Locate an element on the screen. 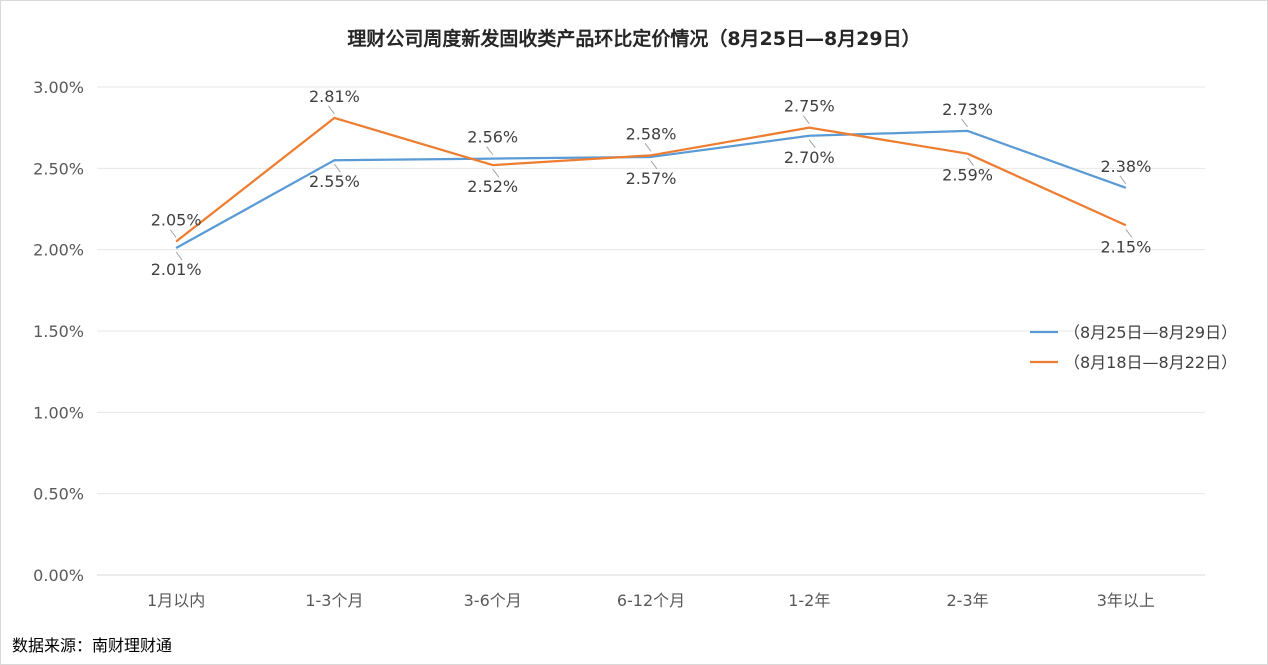  x-tick-label: 1月以内 is located at coordinates (176, 600).